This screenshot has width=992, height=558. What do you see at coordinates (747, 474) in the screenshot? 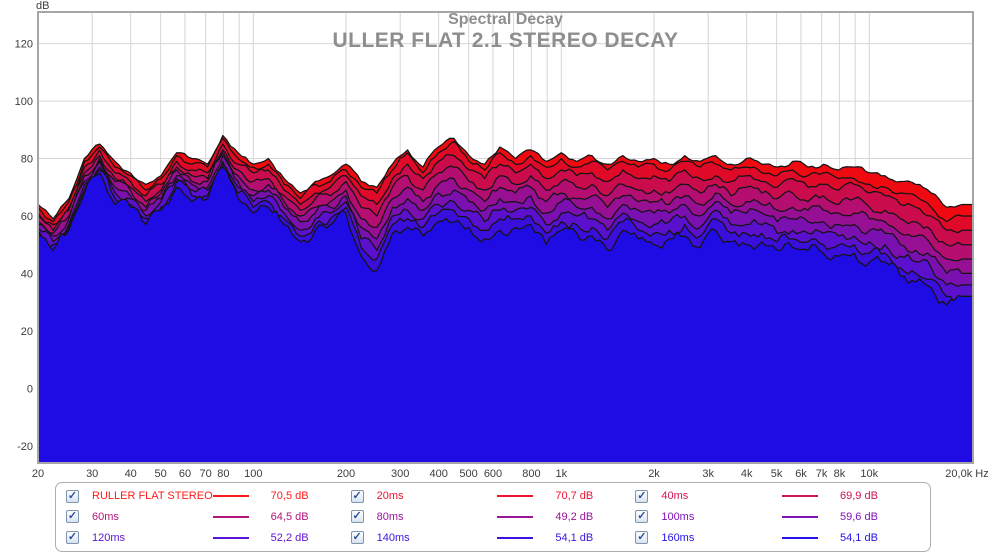
I see `x-tick-label: 4k` at bounding box center [747, 474].